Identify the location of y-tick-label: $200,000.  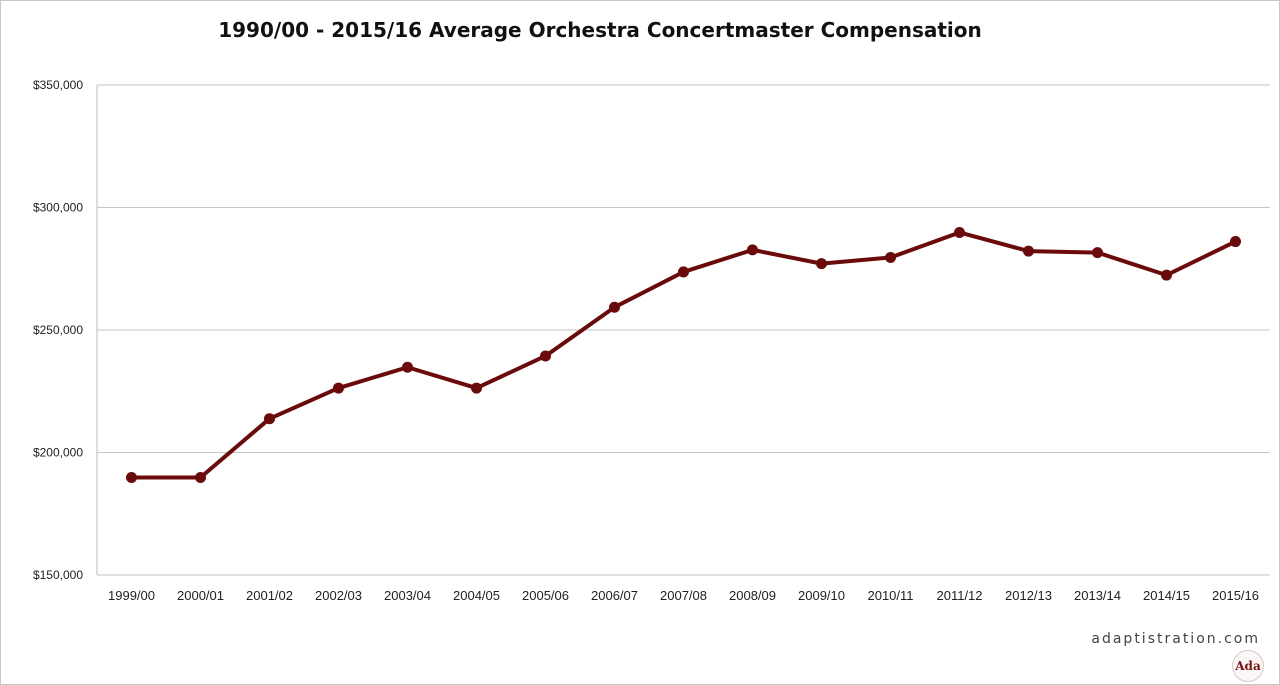
(58, 453).